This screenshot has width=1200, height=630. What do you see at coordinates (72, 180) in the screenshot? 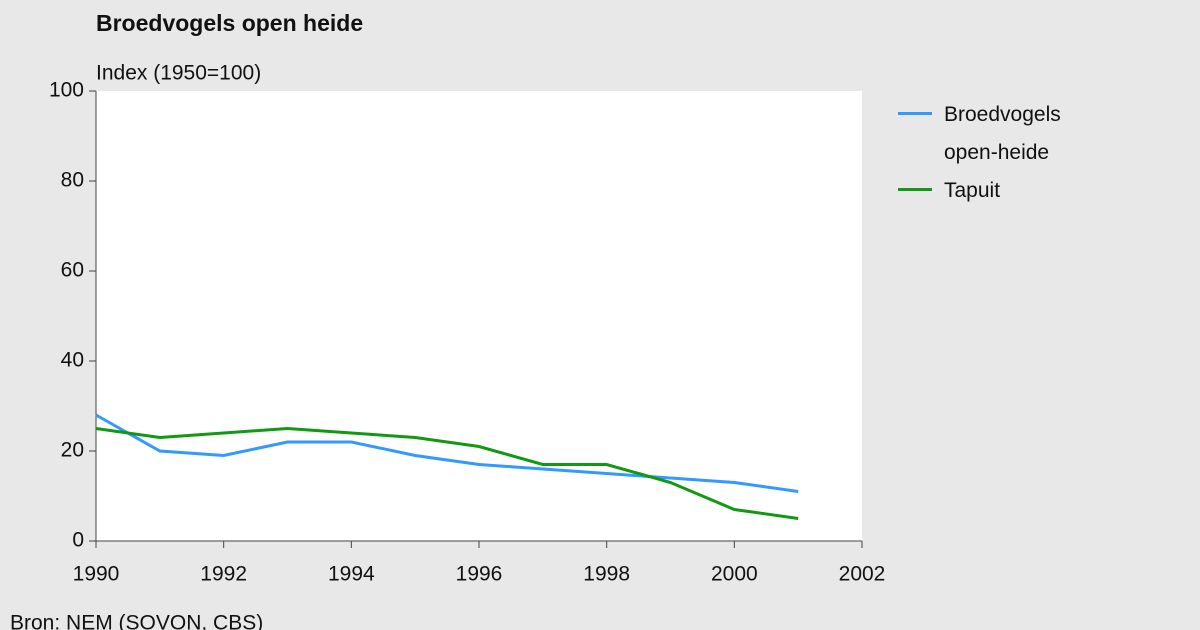
I see `y-tick-label: 80` at bounding box center [72, 180].